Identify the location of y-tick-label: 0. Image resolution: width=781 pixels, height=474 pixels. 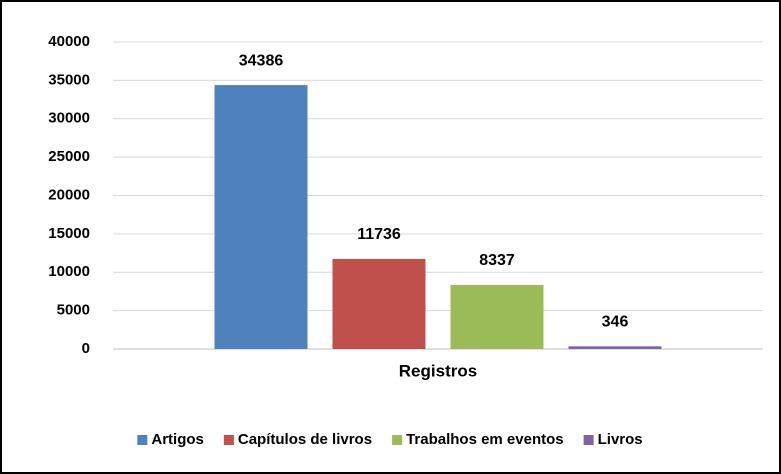
(86, 348).